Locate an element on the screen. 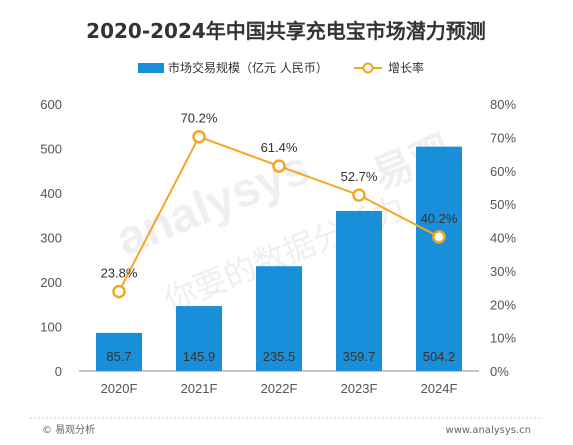 Image resolution: width=573 pixels, height=445 pixels. footer-source: © 易观分析 is located at coordinates (68, 429).